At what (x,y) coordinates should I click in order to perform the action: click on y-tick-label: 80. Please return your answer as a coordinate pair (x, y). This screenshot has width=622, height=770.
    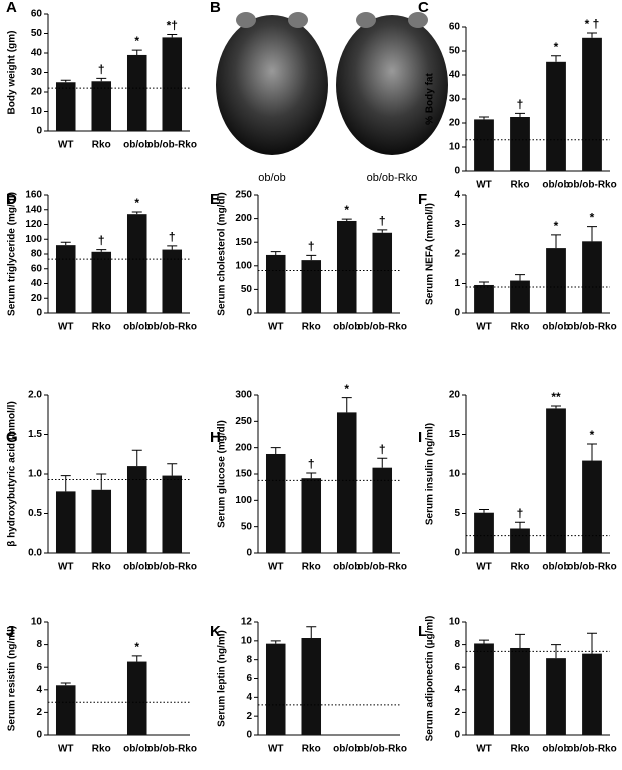
    Looking at the image, I should click on (37, 254).